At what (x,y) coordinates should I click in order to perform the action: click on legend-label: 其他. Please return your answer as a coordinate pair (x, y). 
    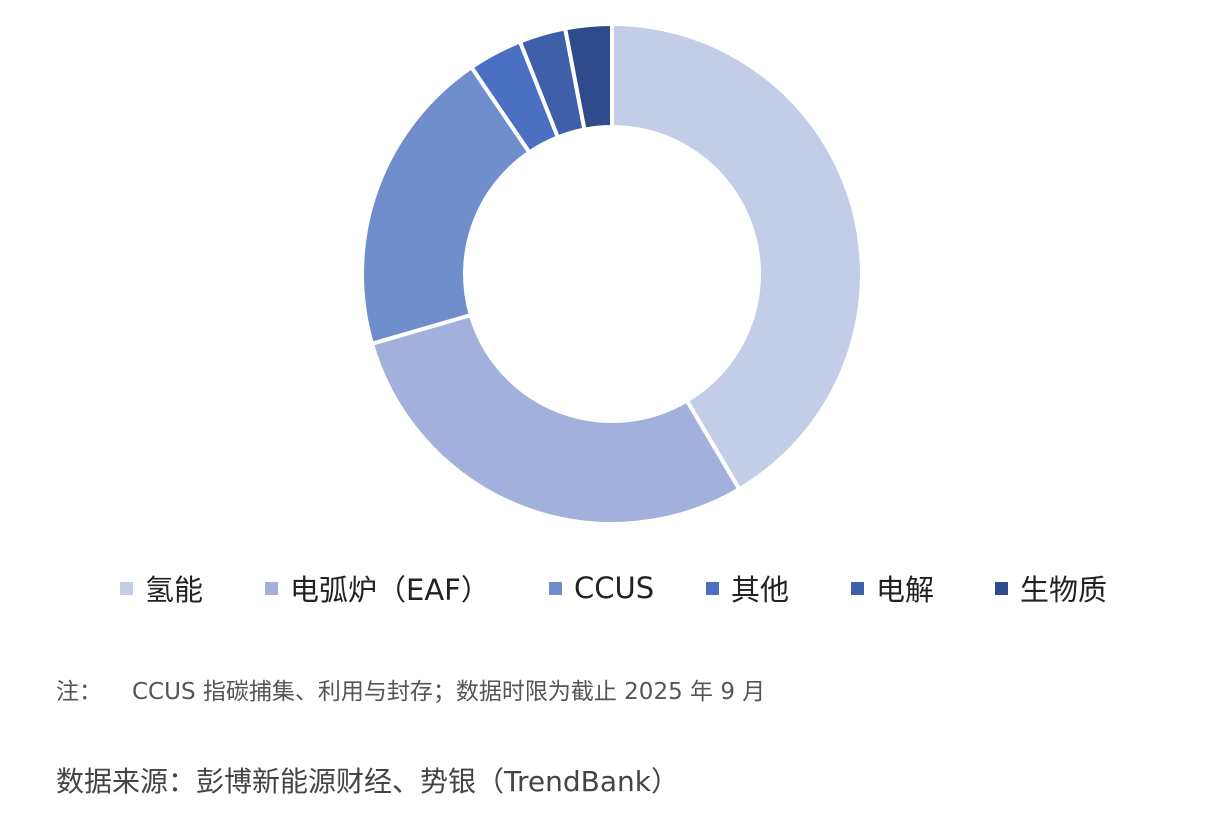
    Looking at the image, I should click on (760, 590).